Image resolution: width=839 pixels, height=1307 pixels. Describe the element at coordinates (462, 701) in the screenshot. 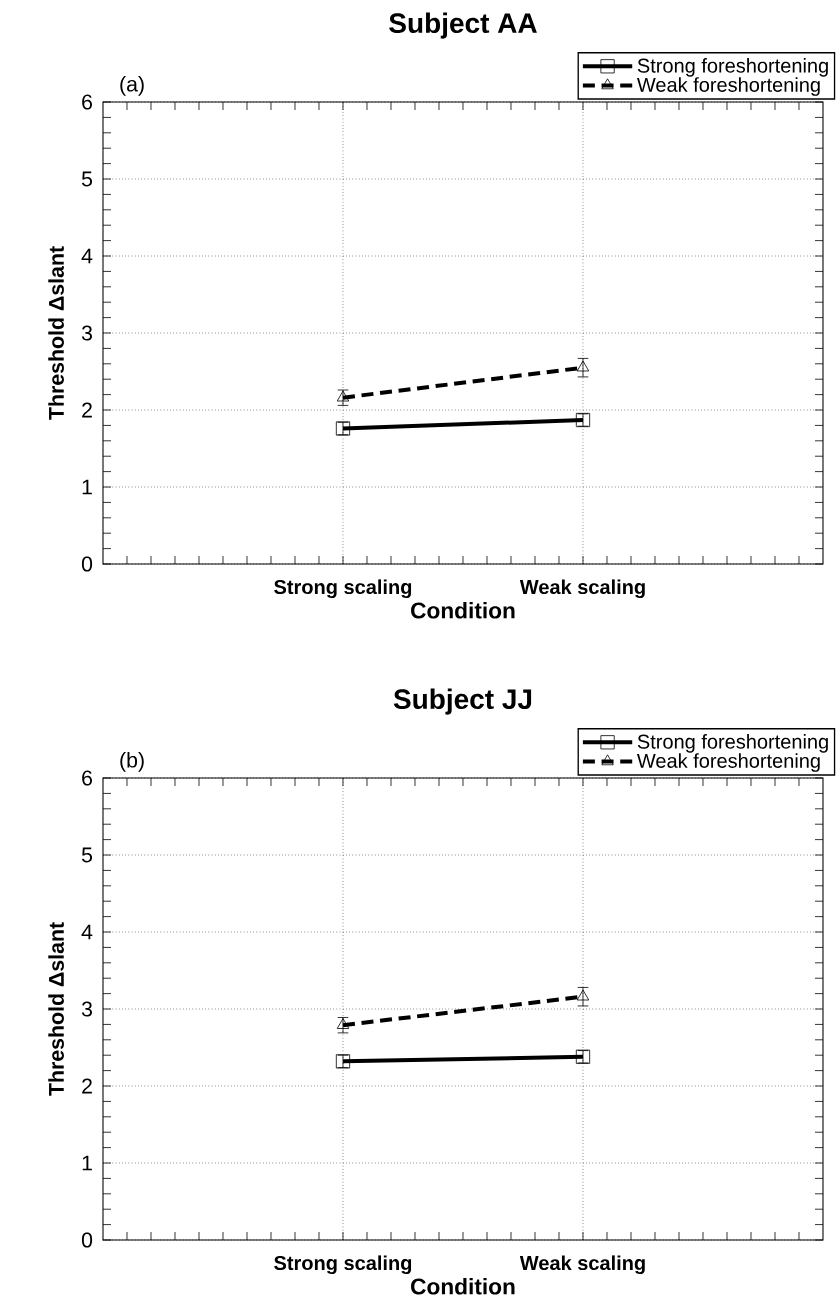

I see `chart-title: Subject JJ` at that location.